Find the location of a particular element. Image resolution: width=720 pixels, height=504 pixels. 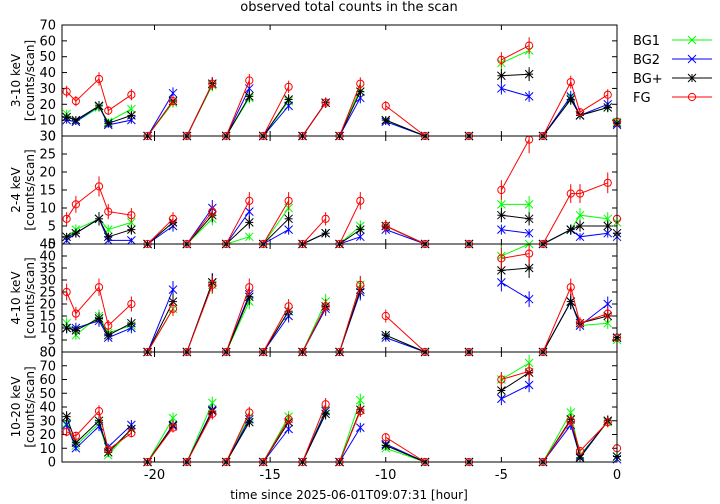

y-tick-label: 30 is located at coordinates (47, 89).